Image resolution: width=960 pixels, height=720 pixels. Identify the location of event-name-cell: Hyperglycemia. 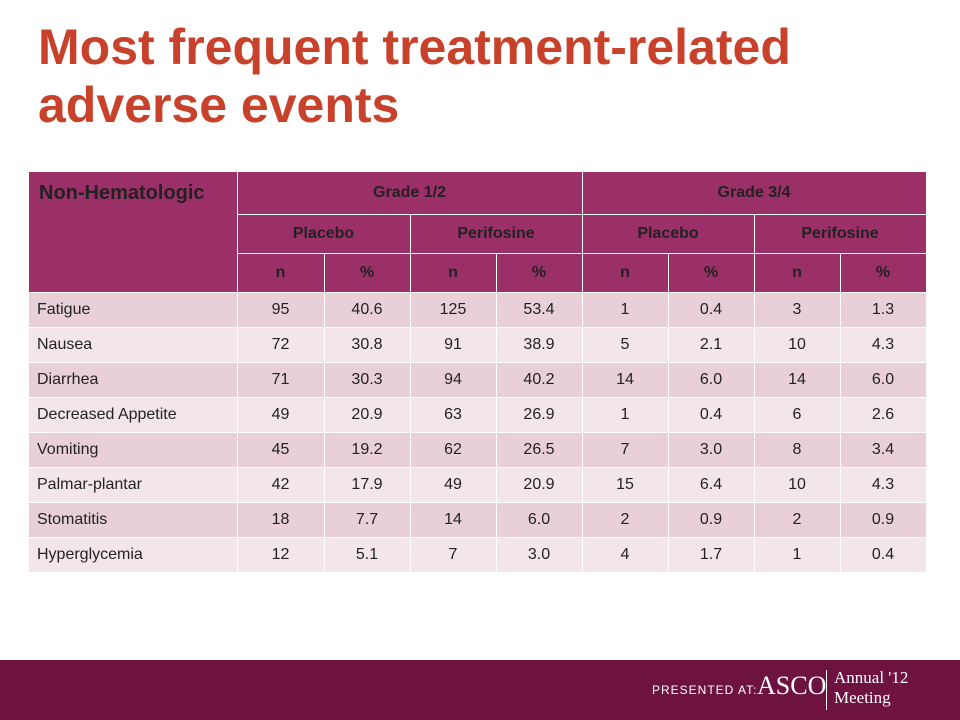
(133, 555).